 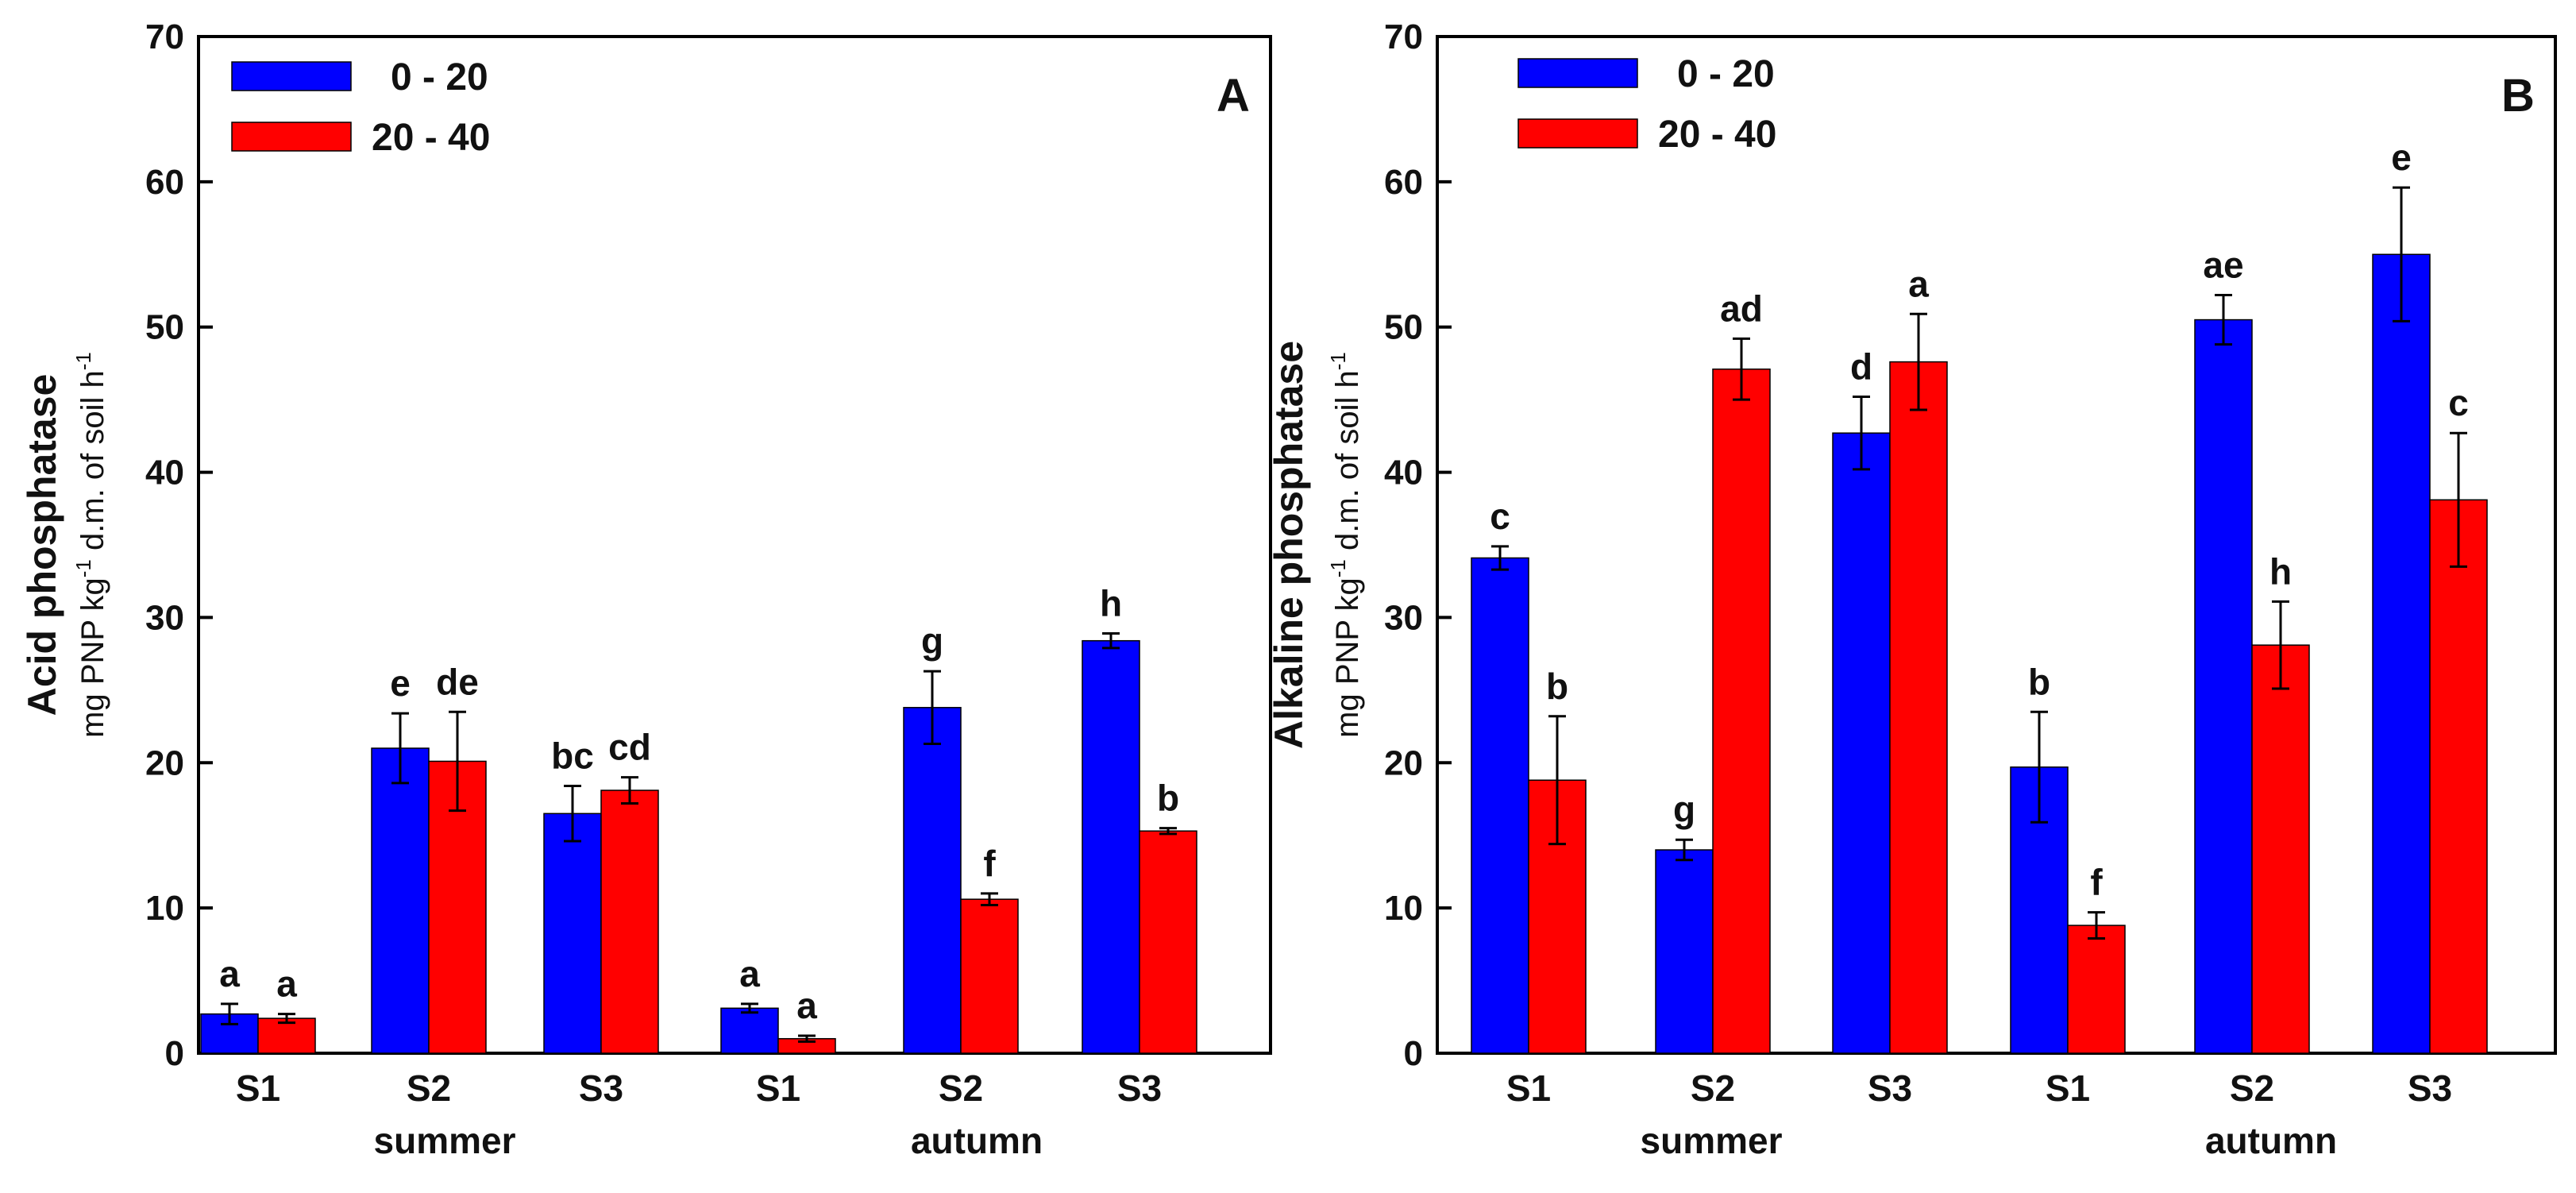 I want to click on panel-a-significance-letter: cd, so click(x=629, y=747).